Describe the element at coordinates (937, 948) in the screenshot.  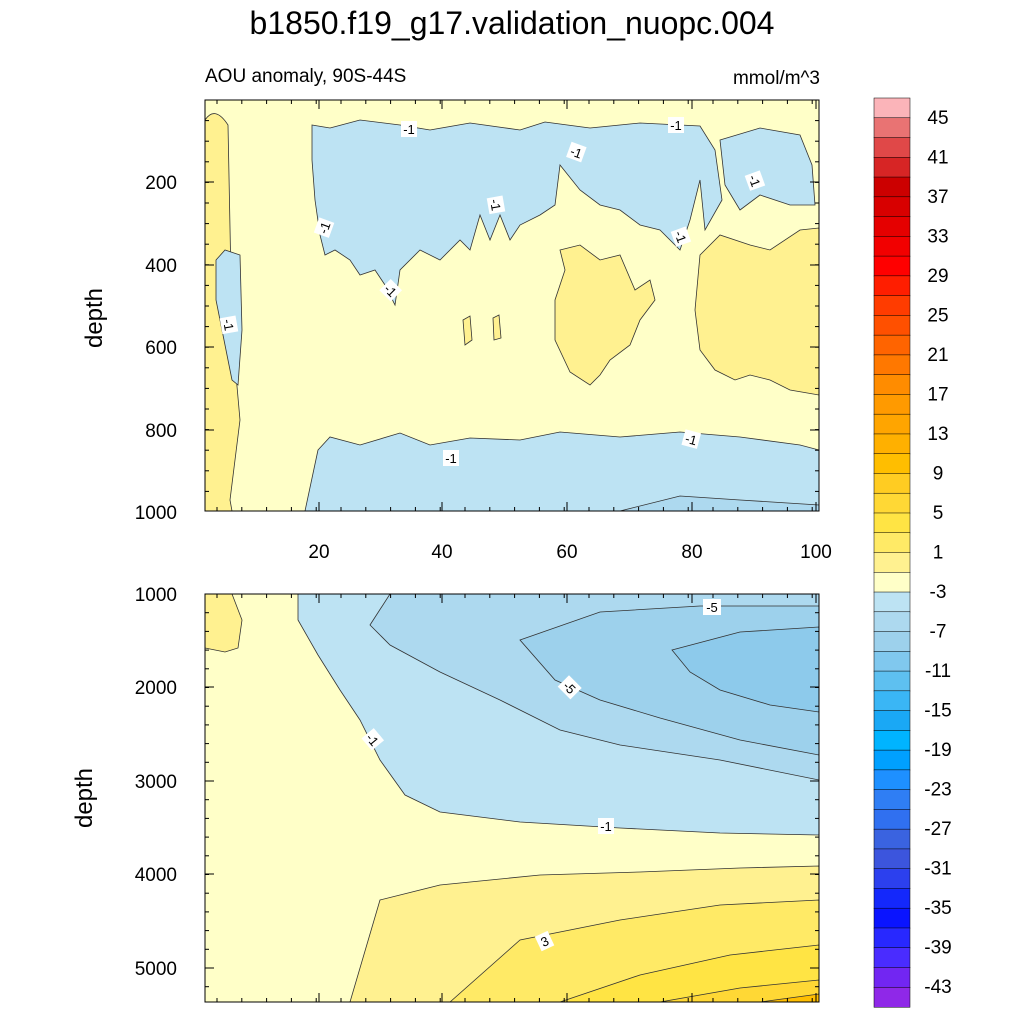
I see `colorbar-label: -39` at that location.